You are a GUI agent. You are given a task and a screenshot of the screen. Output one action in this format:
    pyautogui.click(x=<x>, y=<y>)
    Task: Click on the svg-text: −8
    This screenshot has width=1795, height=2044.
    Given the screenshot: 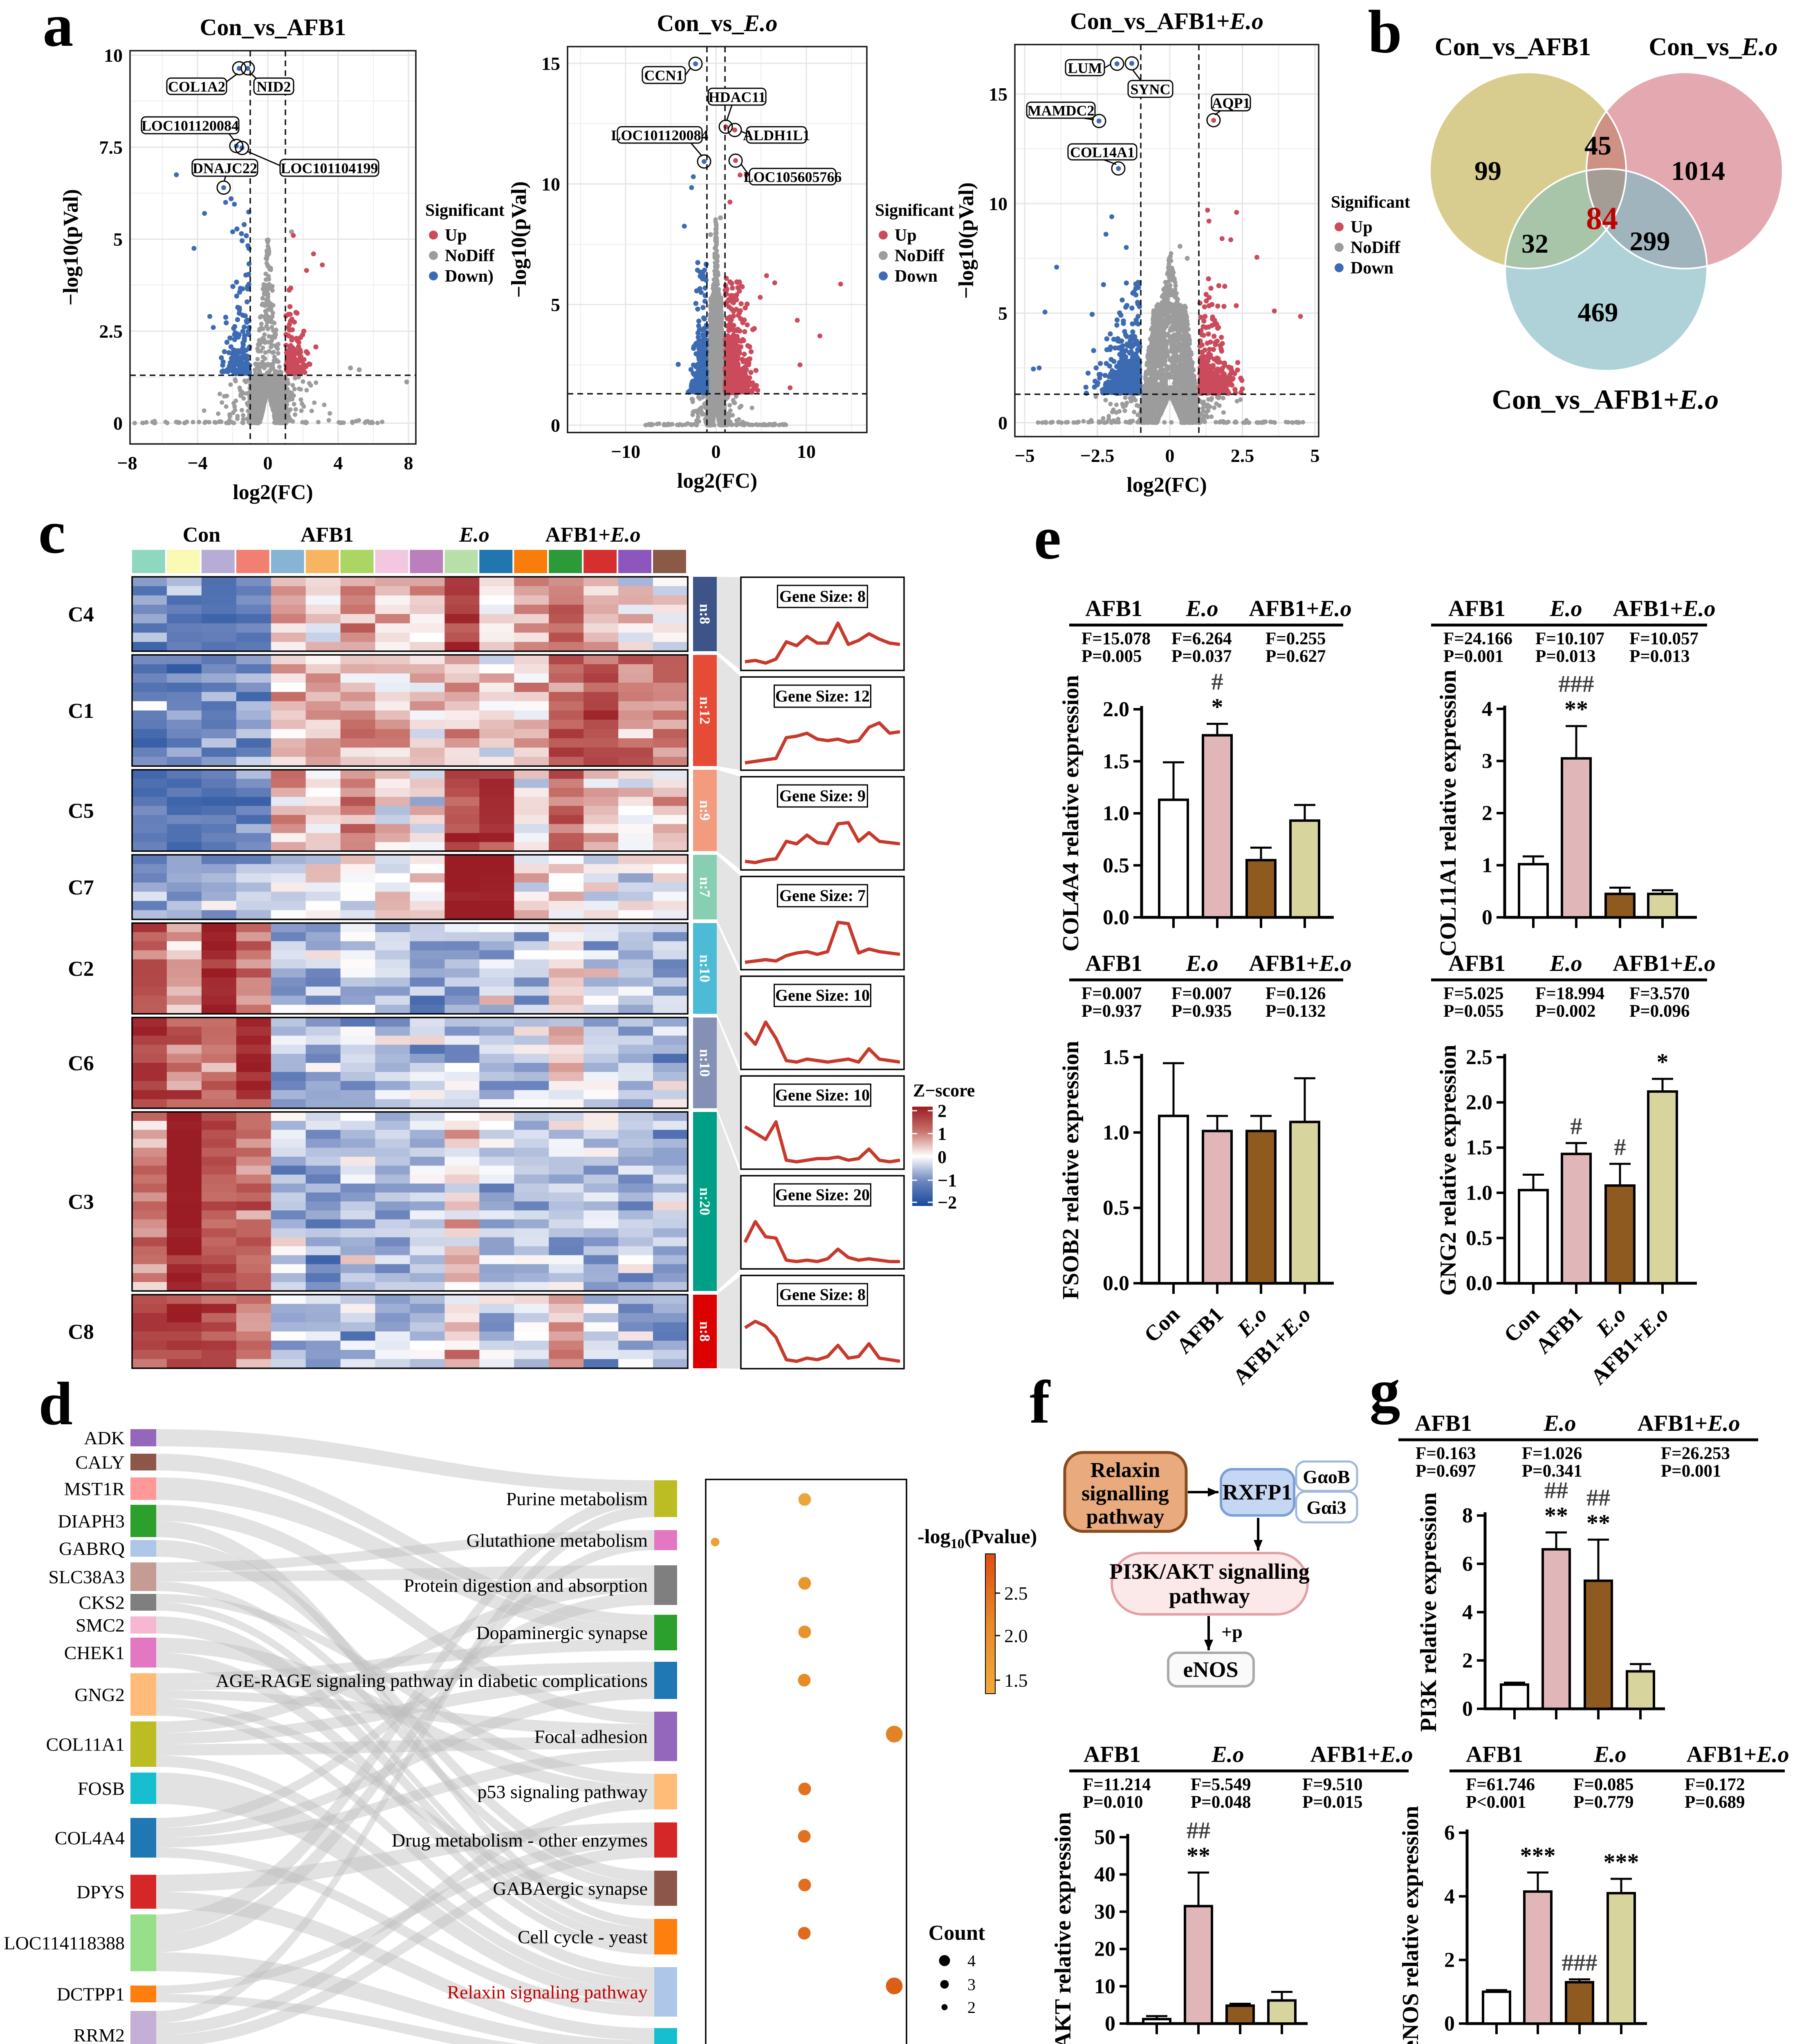 What is the action you would take?
    pyautogui.click(x=127, y=463)
    